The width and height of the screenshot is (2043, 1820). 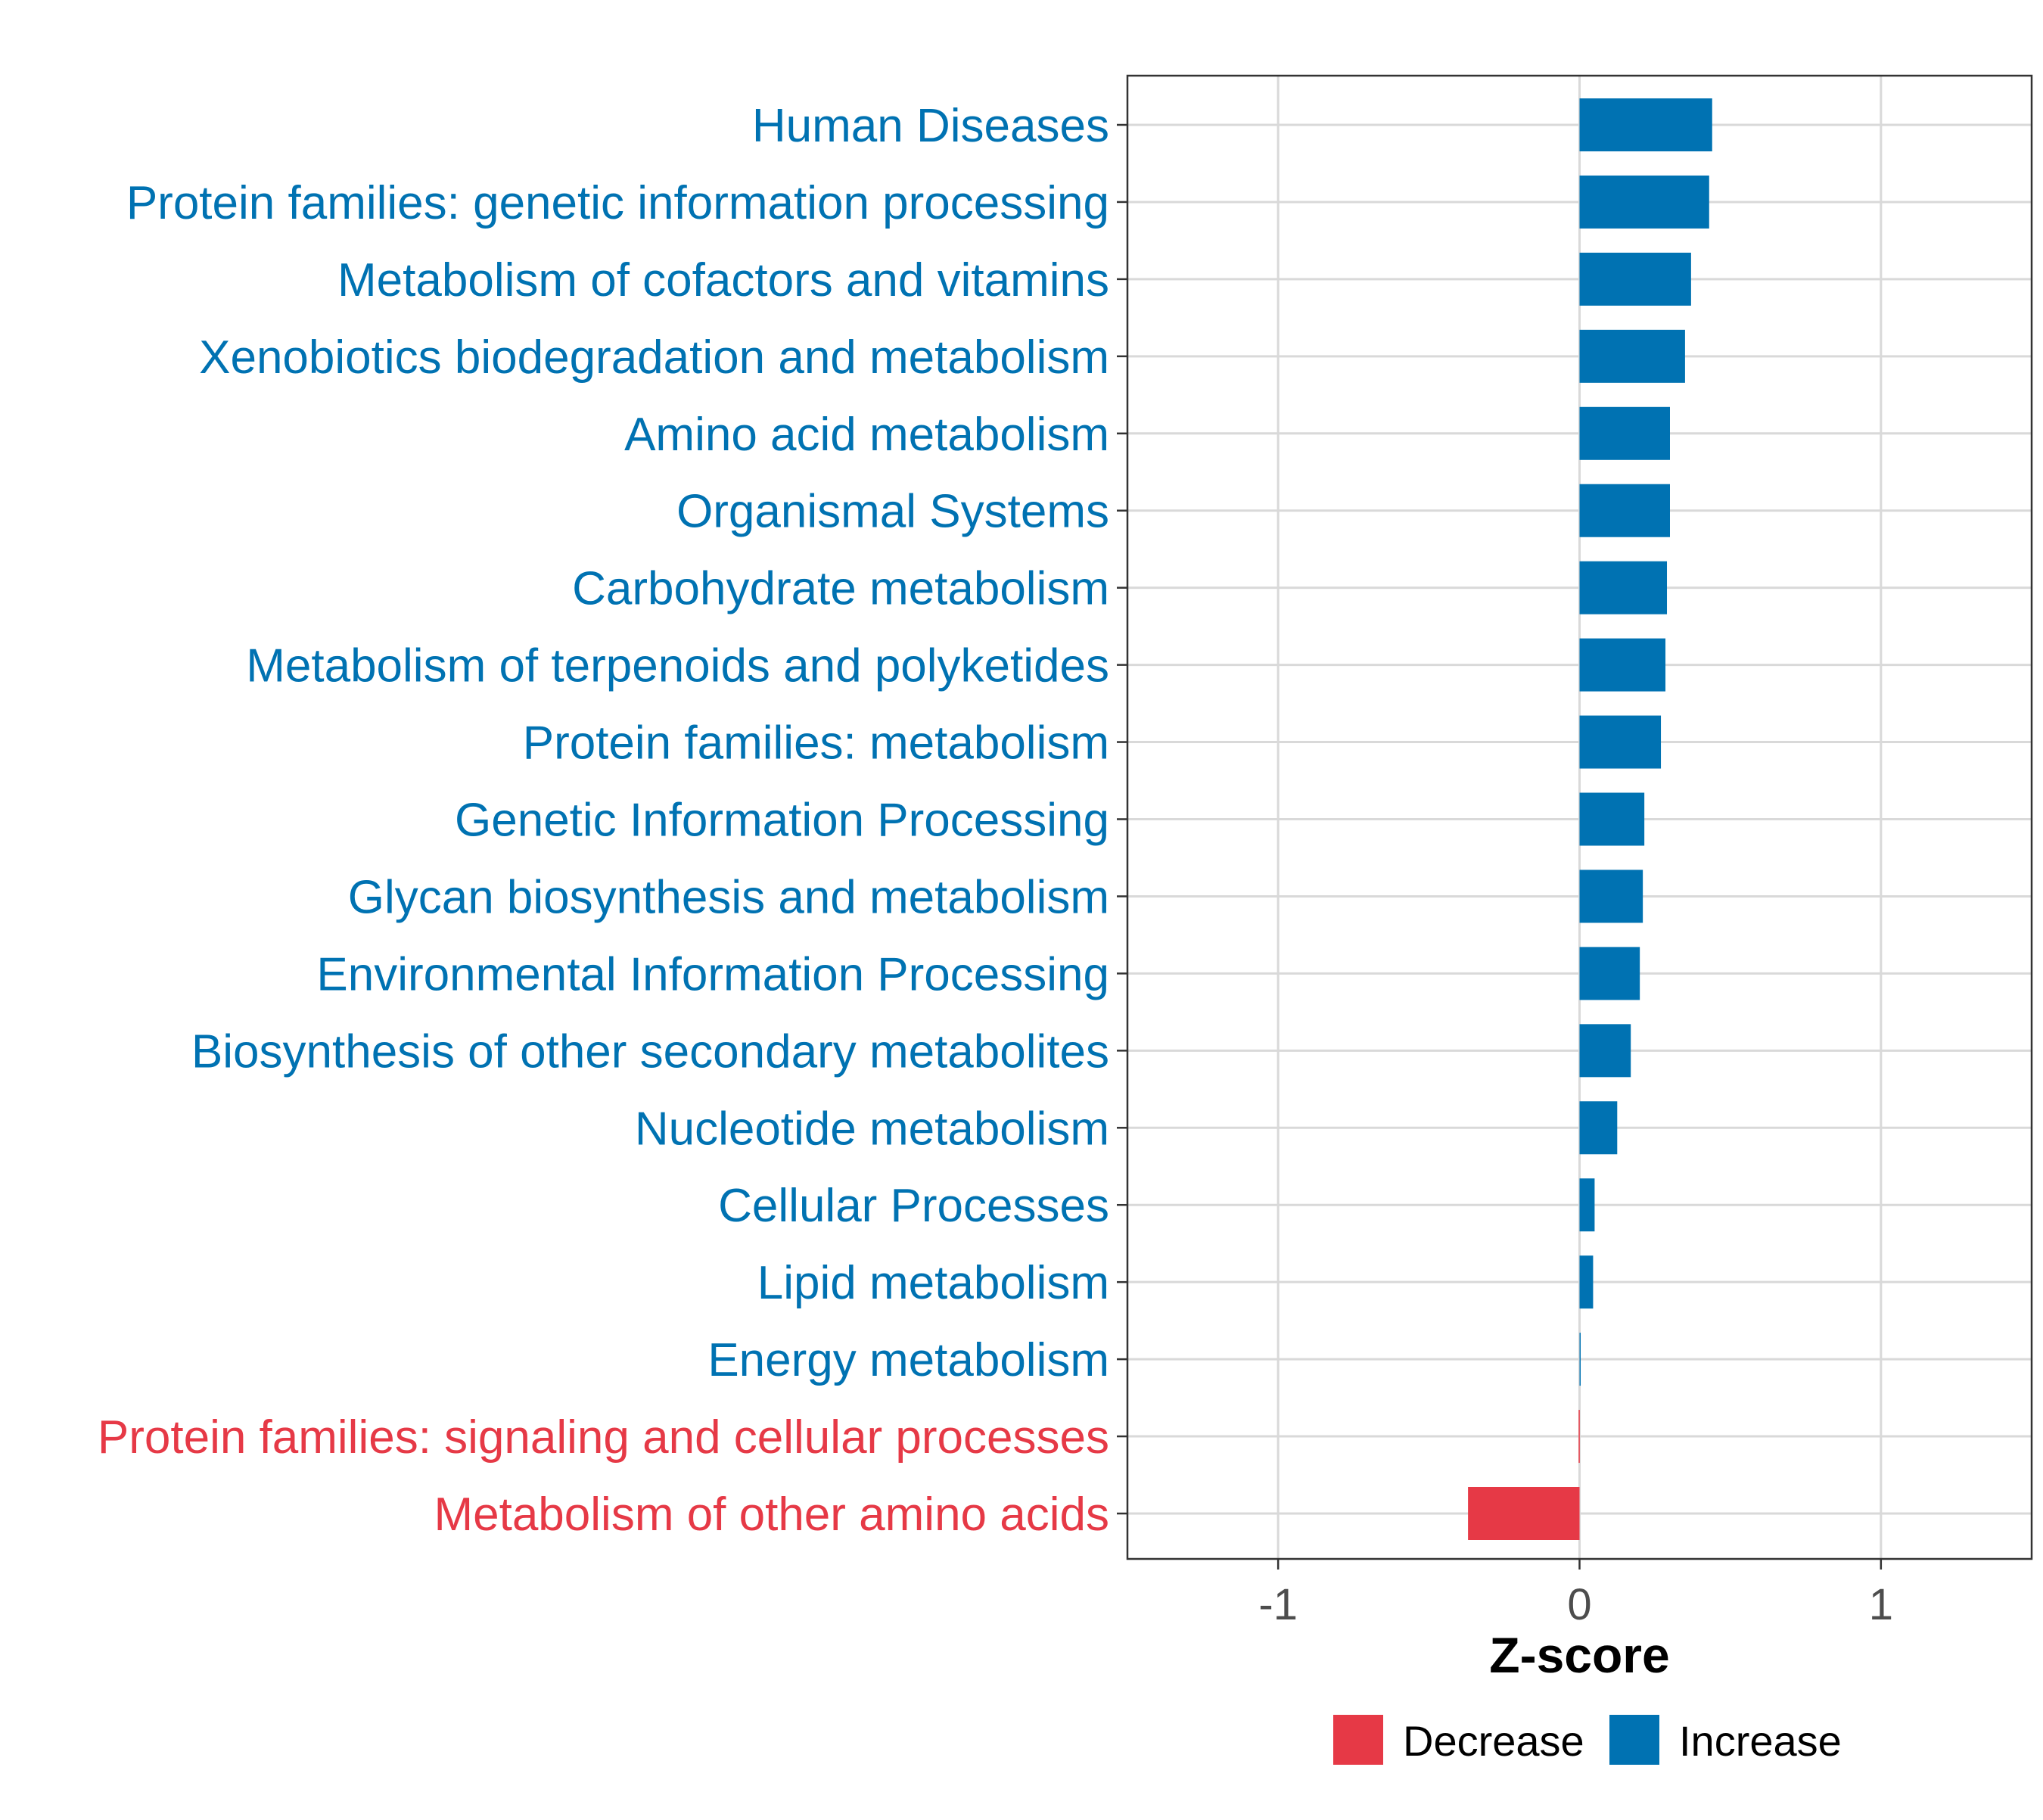 What do you see at coordinates (1881, 1604) in the screenshot?
I see `x-tick-label: 1` at bounding box center [1881, 1604].